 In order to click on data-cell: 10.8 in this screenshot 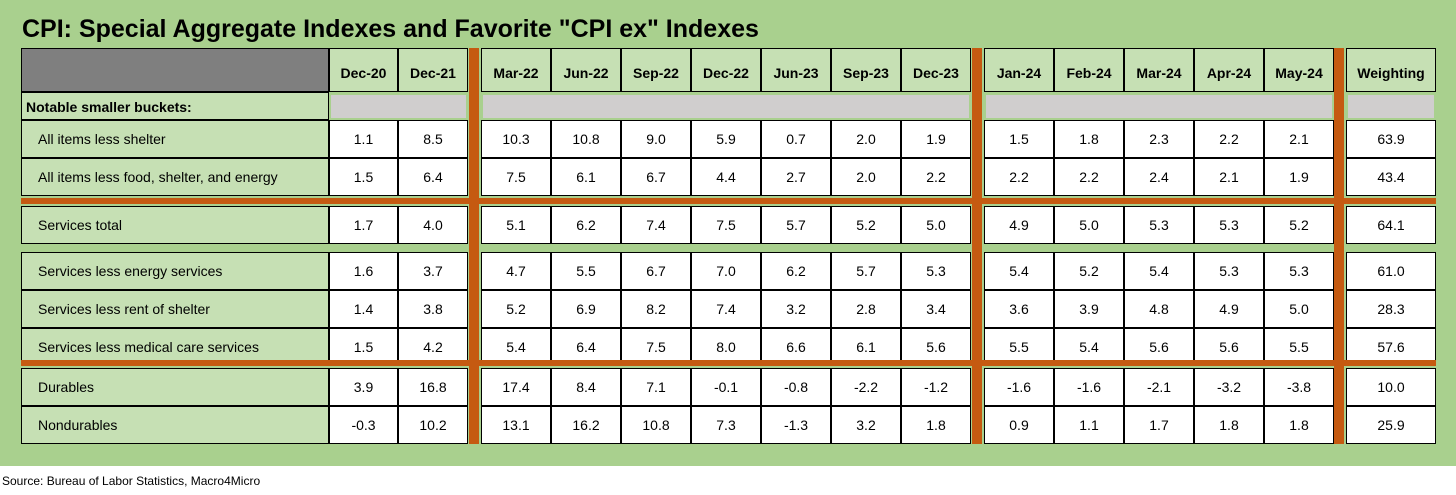, I will do `click(656, 425)`.